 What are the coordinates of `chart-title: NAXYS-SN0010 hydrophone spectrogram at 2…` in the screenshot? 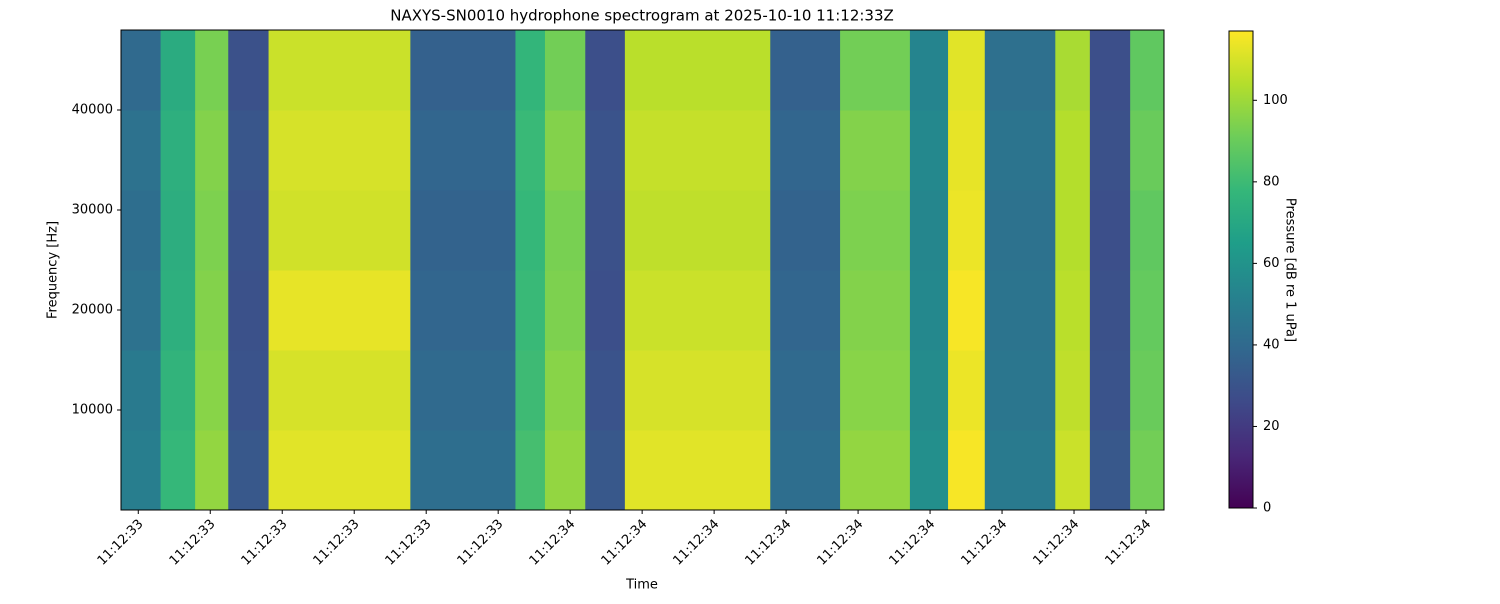 It's located at (642, 16).